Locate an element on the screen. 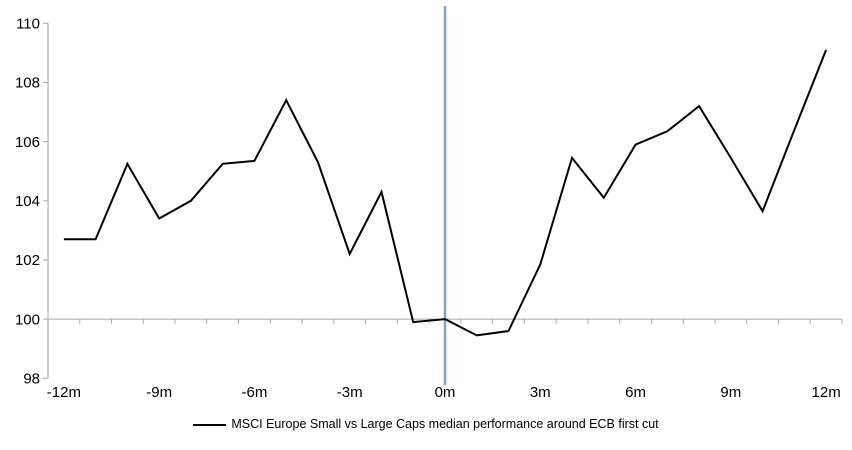 The height and width of the screenshot is (450, 852). y-tick-label: 102 is located at coordinates (27, 260).